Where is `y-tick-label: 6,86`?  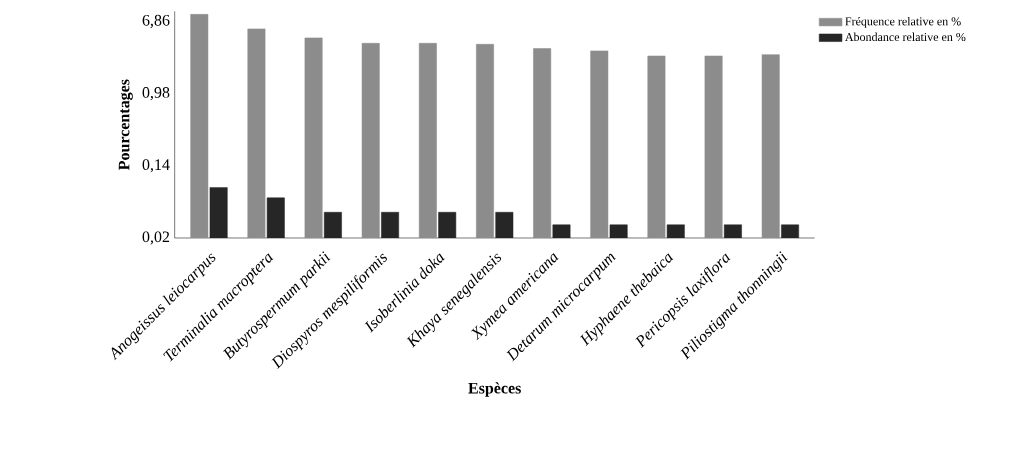 y-tick-label: 6,86 is located at coordinates (156, 21).